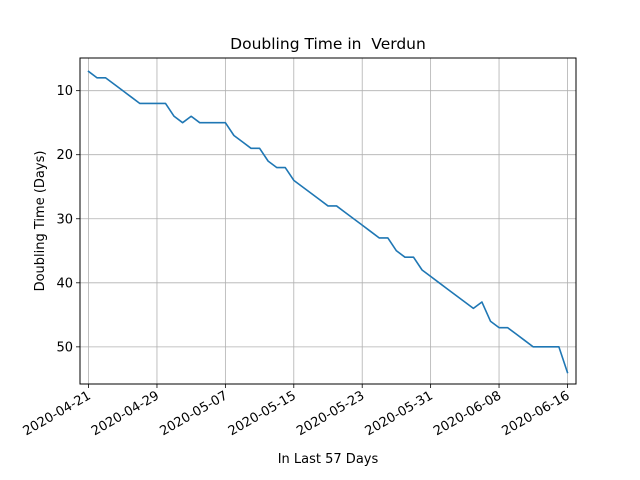  I want to click on y-tick-label: 30, so click(64, 219).